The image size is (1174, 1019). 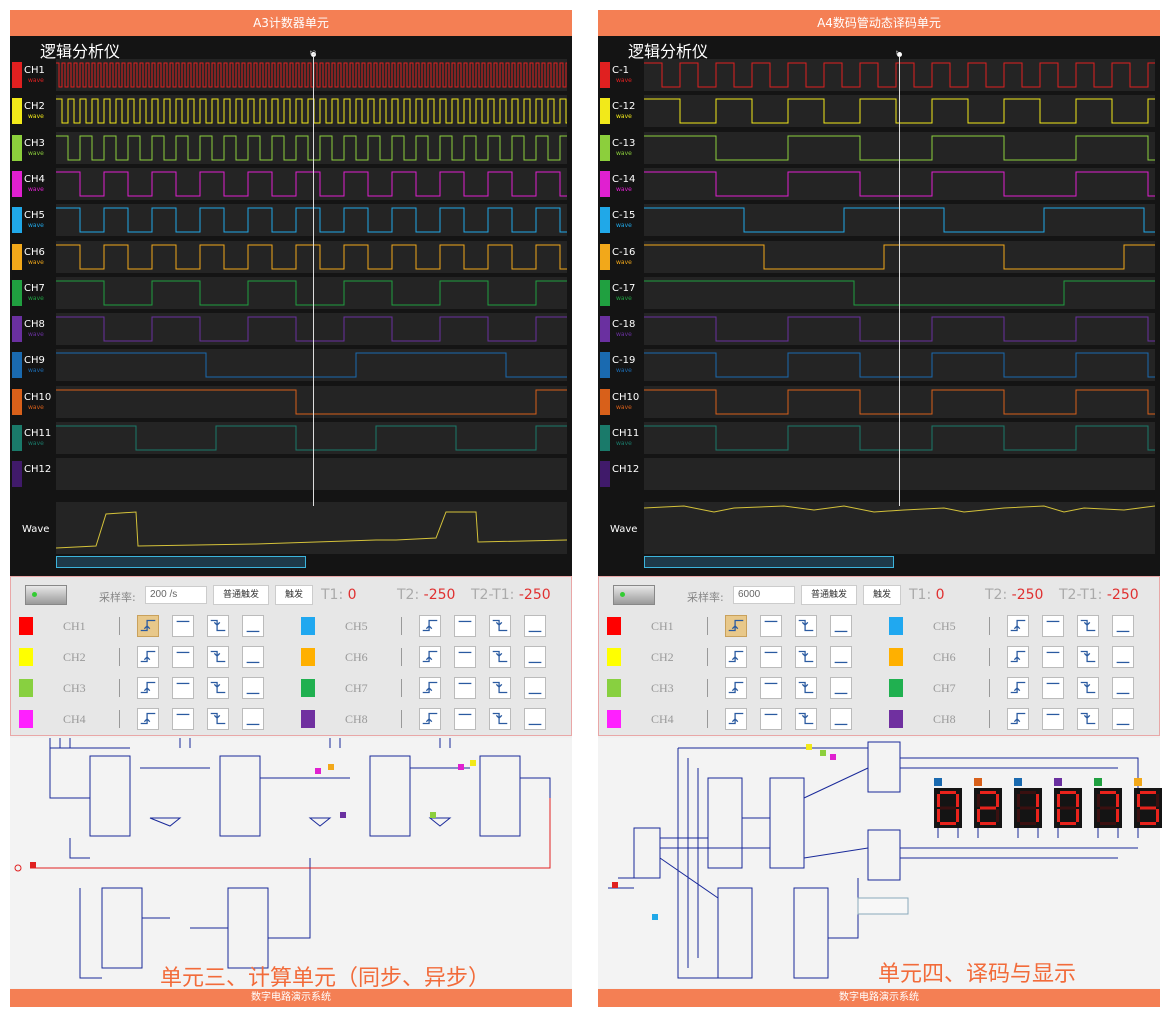 What do you see at coordinates (176, 595) in the screenshot?
I see `sample-rate-input: 200 /s` at bounding box center [176, 595].